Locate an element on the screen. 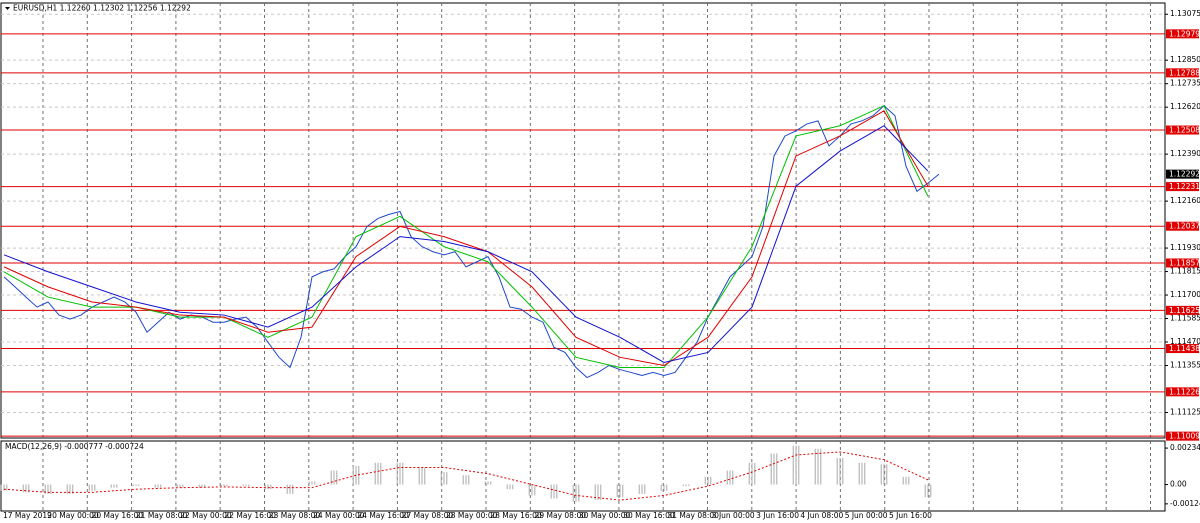 The image size is (1200, 523). x-tick-label: 27 May 08:00 is located at coordinates (428, 515).